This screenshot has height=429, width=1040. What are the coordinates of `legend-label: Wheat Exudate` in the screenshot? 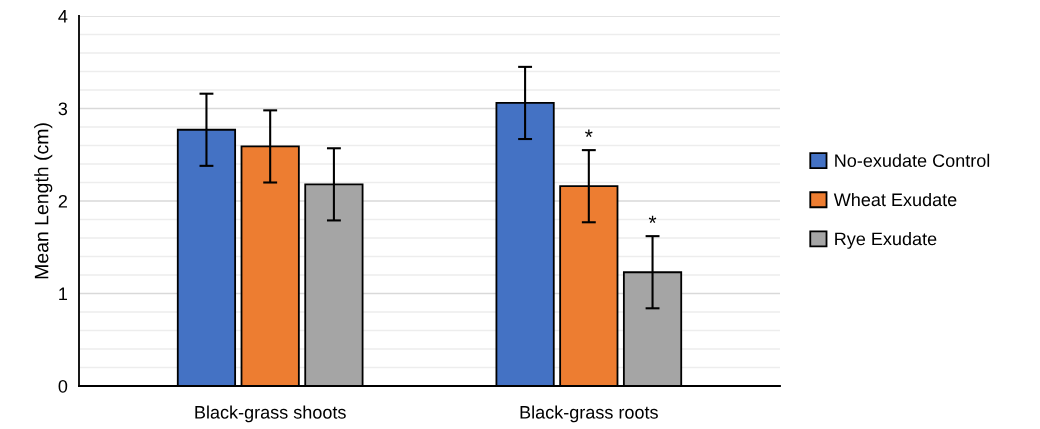 It's located at (895, 199).